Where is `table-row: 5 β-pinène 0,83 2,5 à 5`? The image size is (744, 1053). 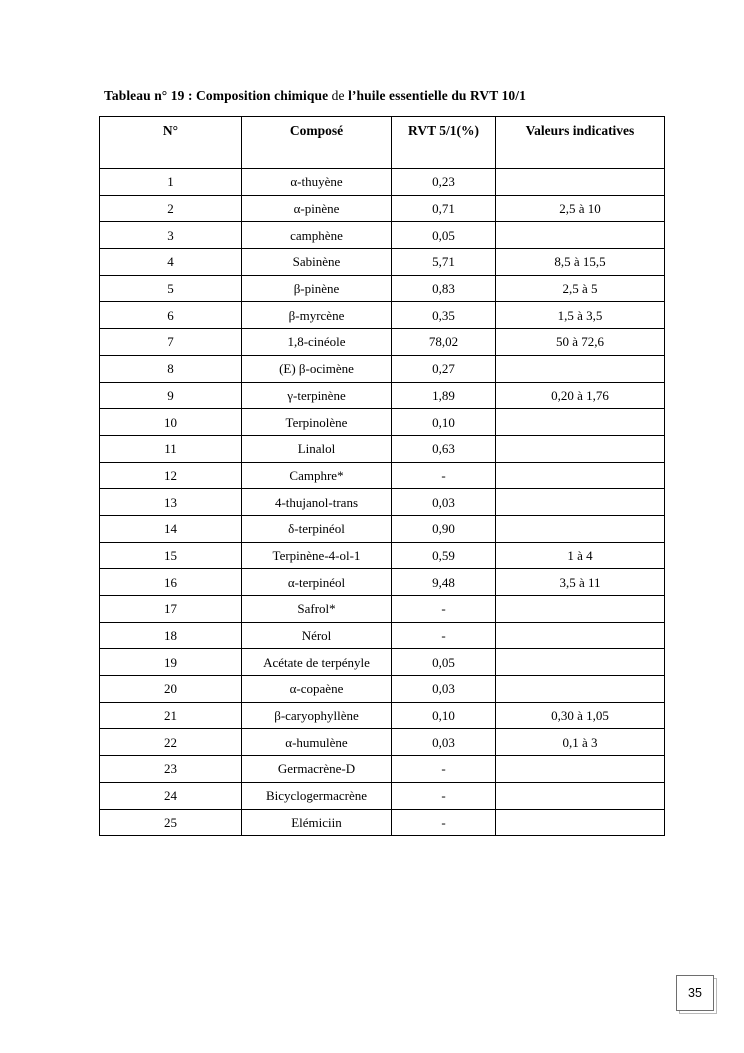 table-row: 5 β-pinène 0,83 2,5 à 5 is located at coordinates (382, 288).